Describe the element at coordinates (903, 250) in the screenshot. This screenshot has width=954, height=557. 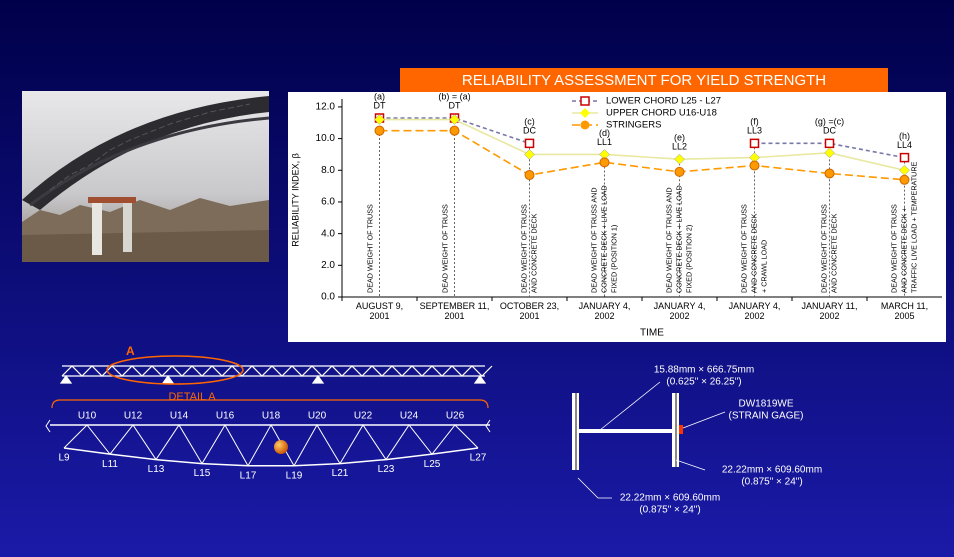
I see `load-note: AND CONCRETE DECK +` at that location.